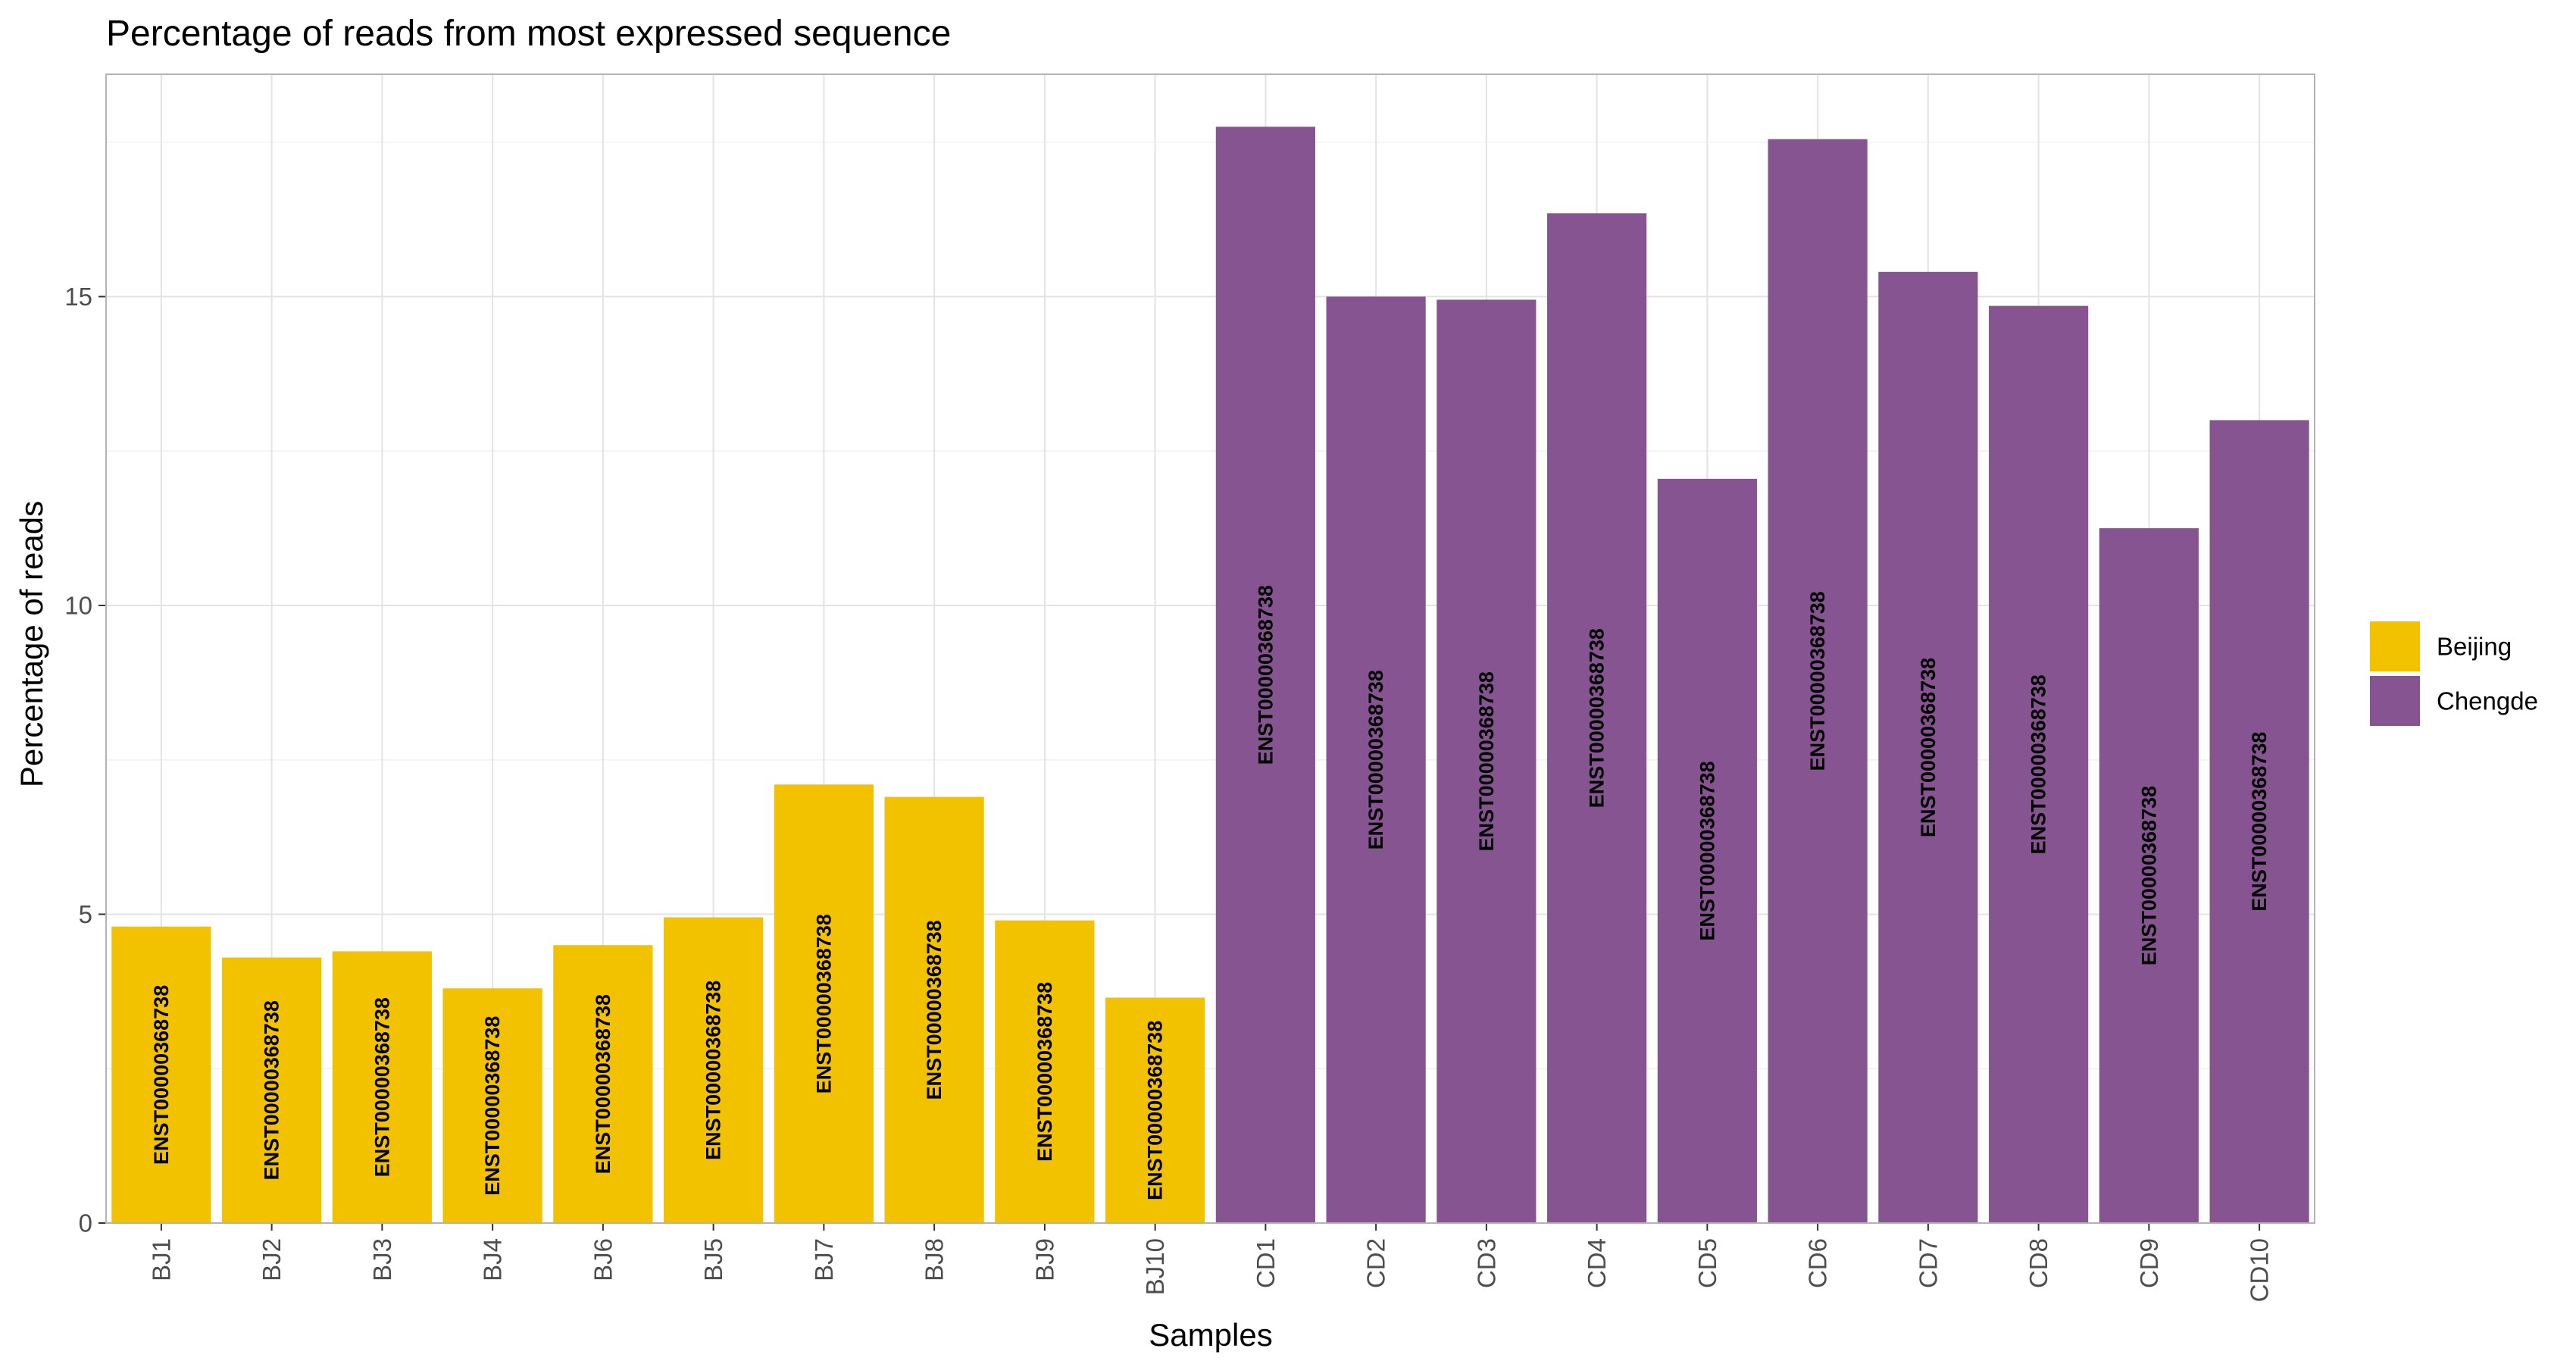 This screenshot has width=2576, height=1364. What do you see at coordinates (382, 1259) in the screenshot?
I see `x-tick-label: BJ3` at bounding box center [382, 1259].